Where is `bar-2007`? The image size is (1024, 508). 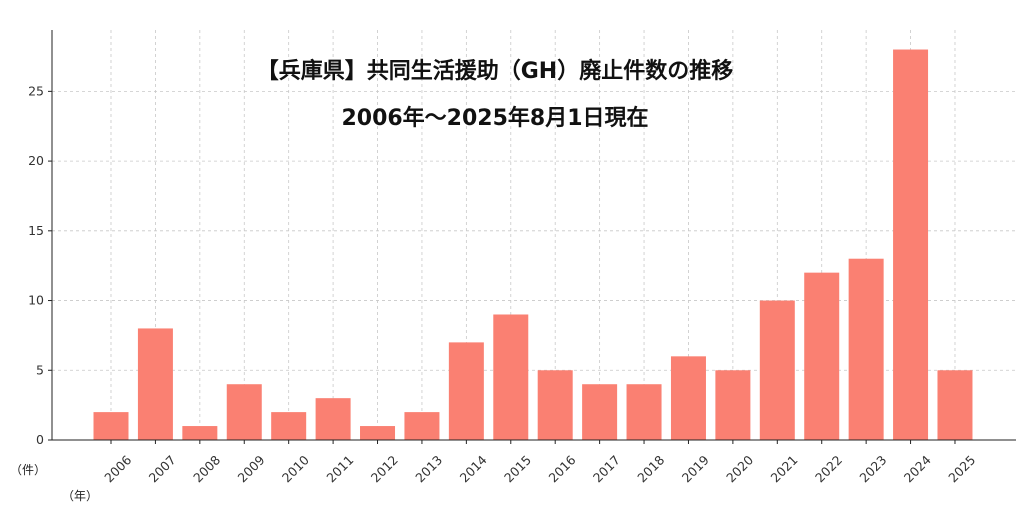 bar-2007 is located at coordinates (155, 384).